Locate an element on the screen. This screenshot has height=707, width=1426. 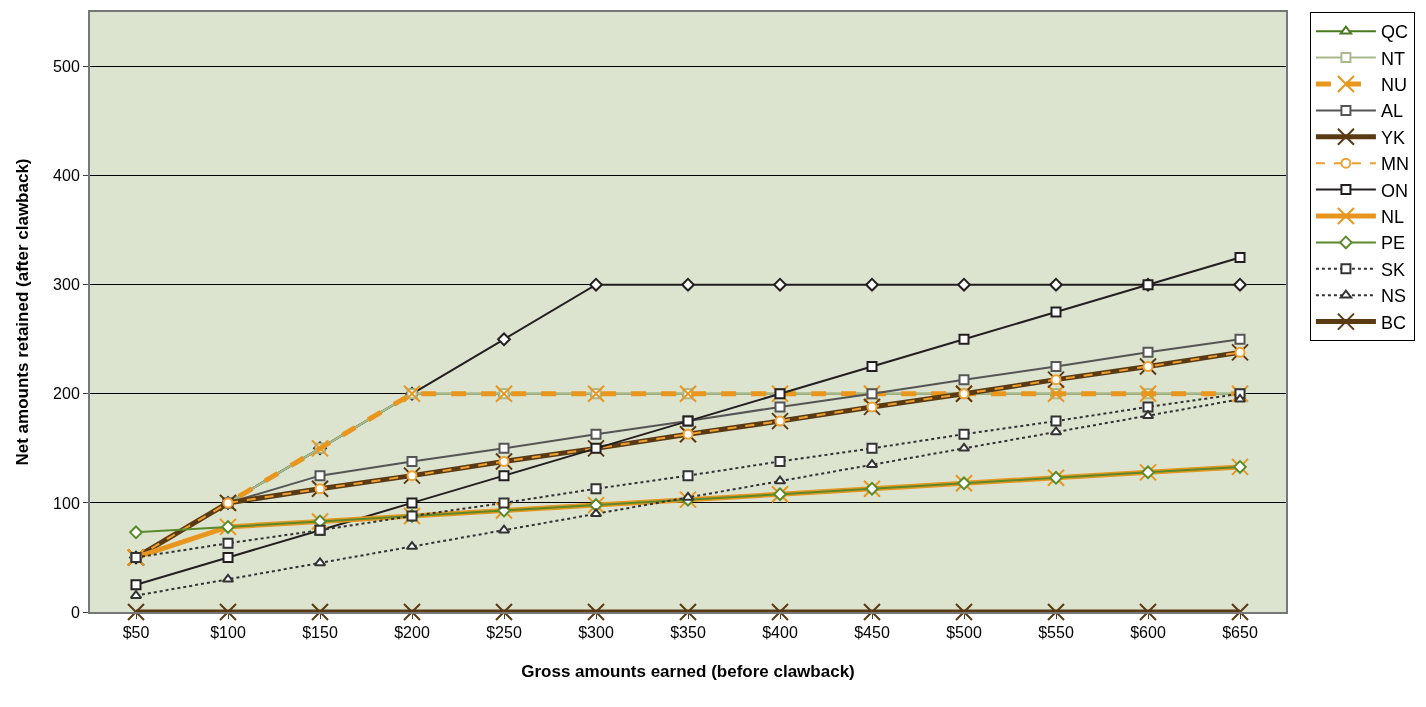
x-tick-label: $600 is located at coordinates (1148, 633).